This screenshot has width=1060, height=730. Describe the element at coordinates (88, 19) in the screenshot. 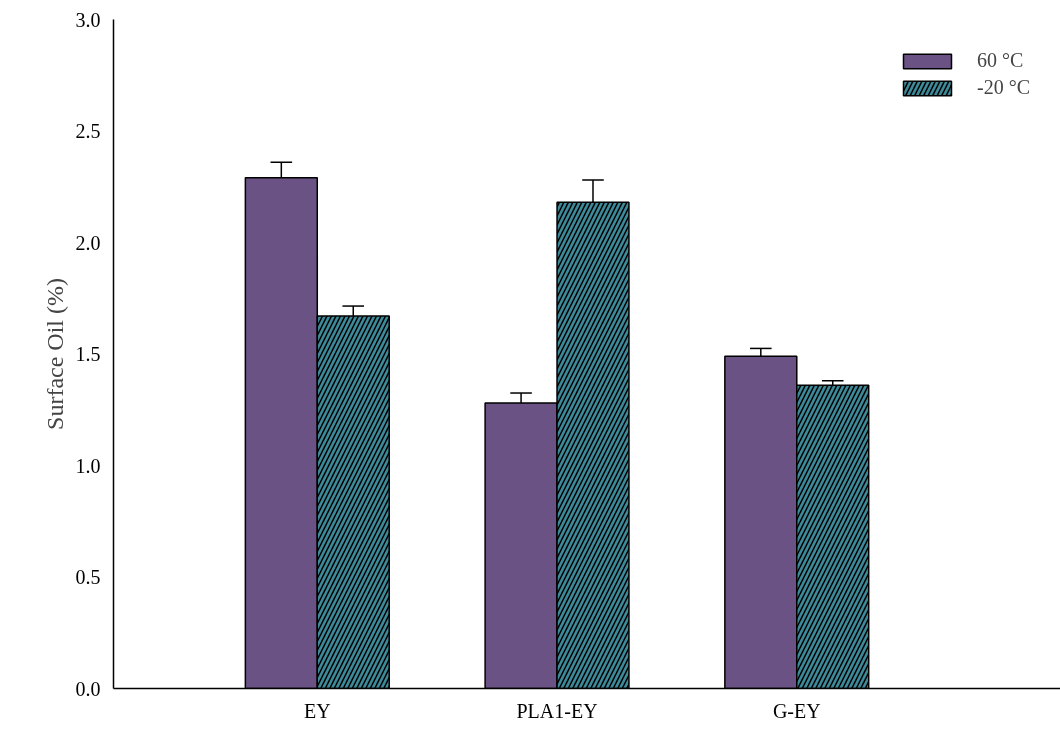

I see `y-tick-label: 3.0` at that location.